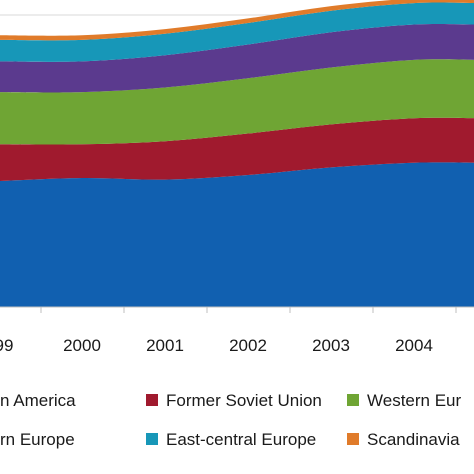 This screenshot has height=474, width=474. I want to click on x-tick-label: 2000, so click(82, 345).